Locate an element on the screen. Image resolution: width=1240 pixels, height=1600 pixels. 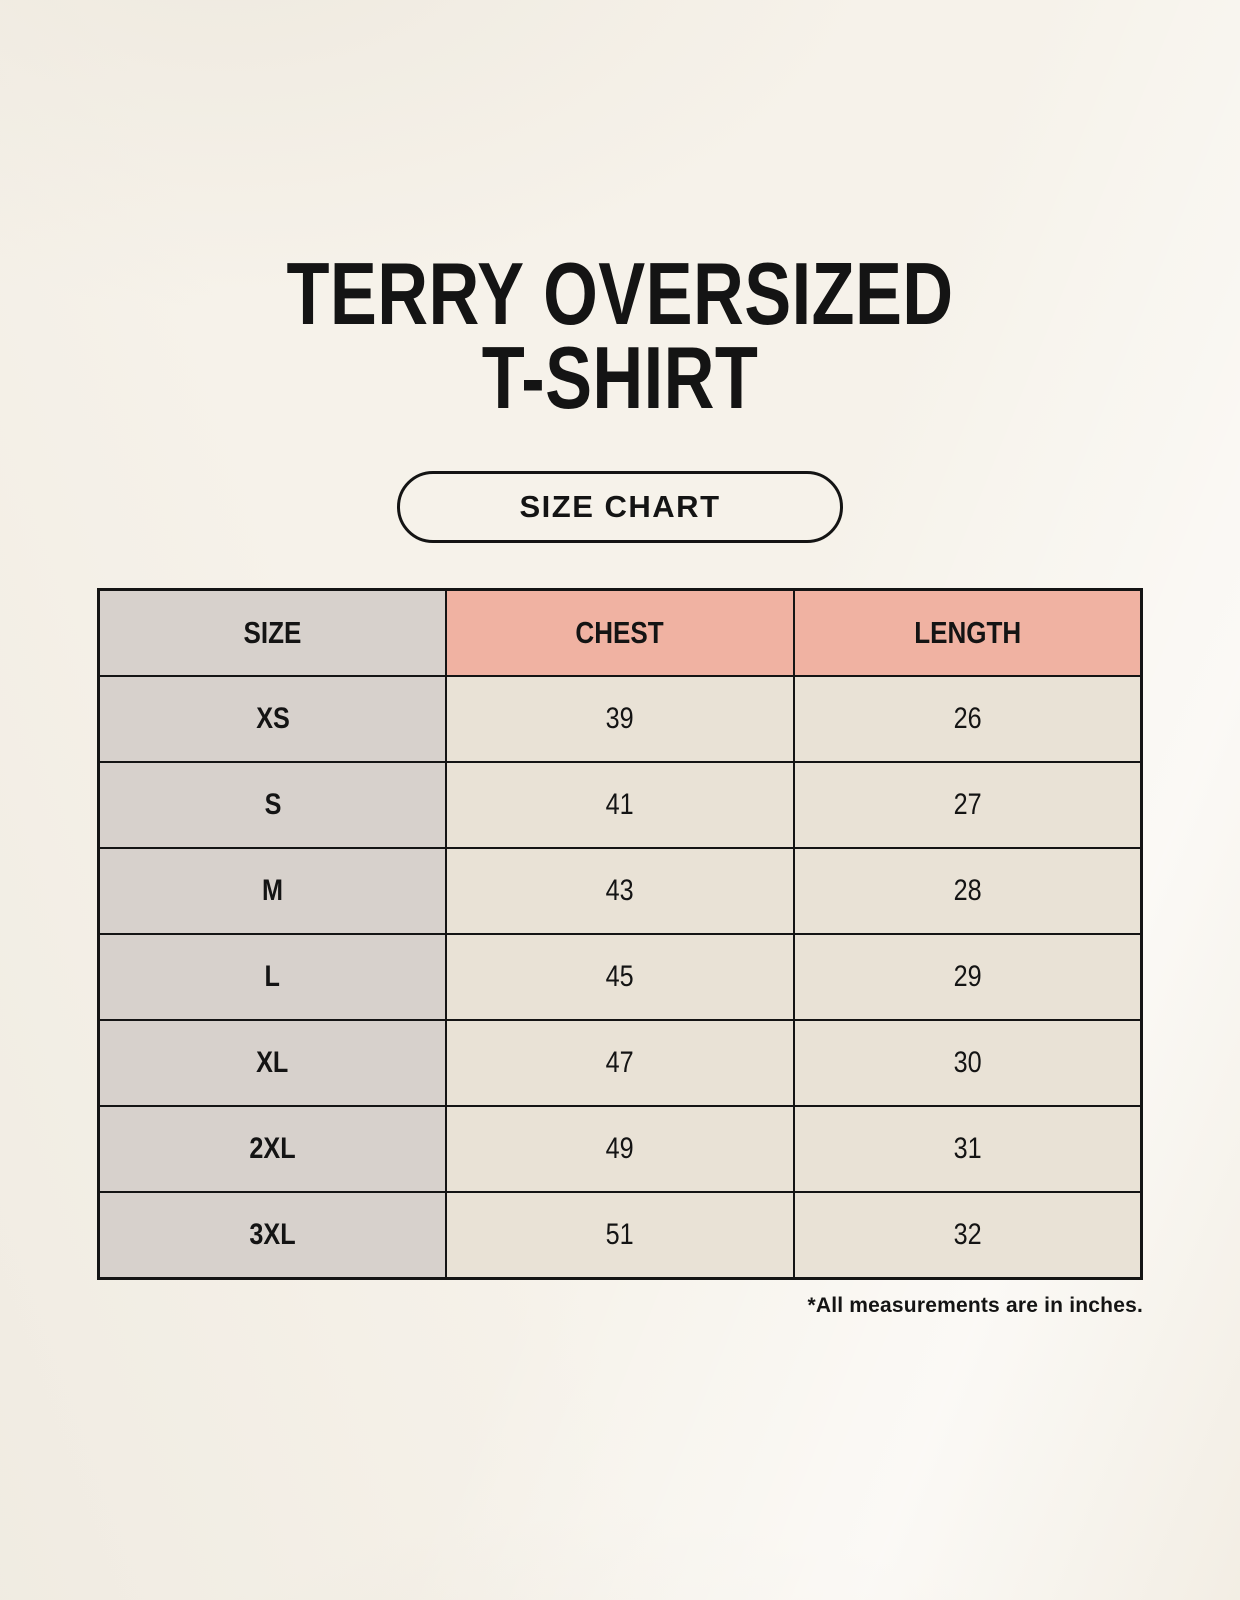
chest-cell-value: 47 is located at coordinates (620, 1063).